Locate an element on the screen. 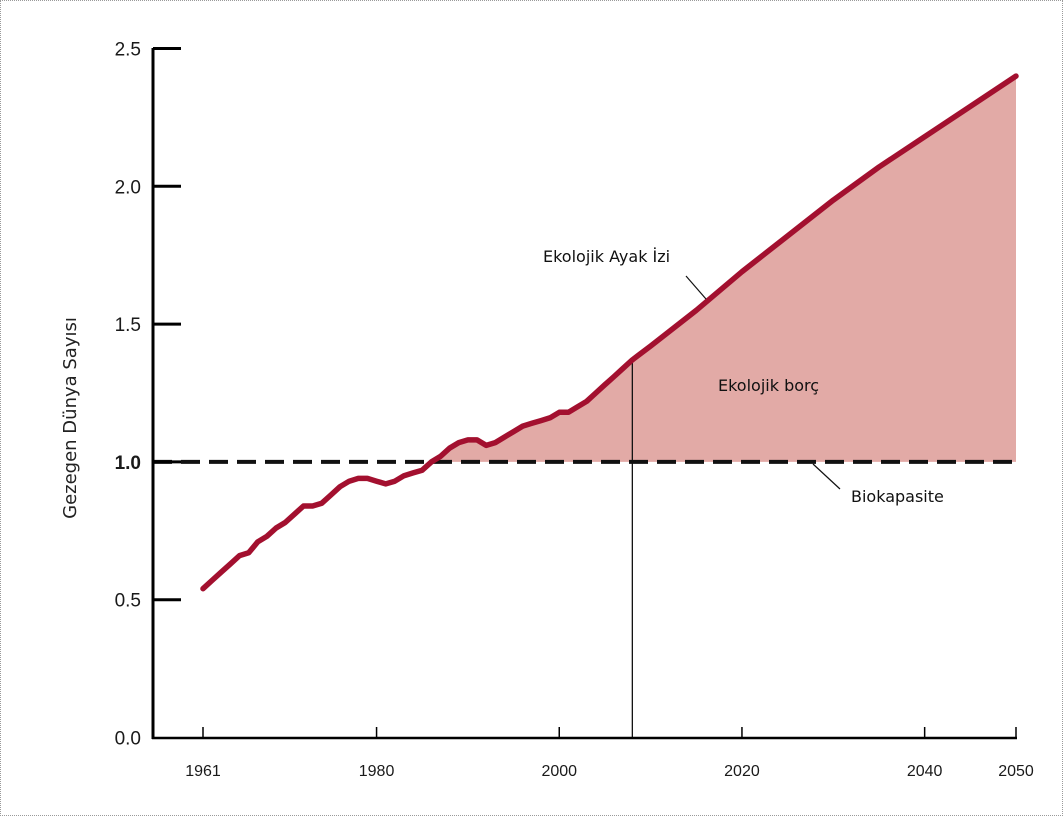 This screenshot has width=1064, height=817. ecological-debt-label: Ekolojik borç is located at coordinates (768, 385).